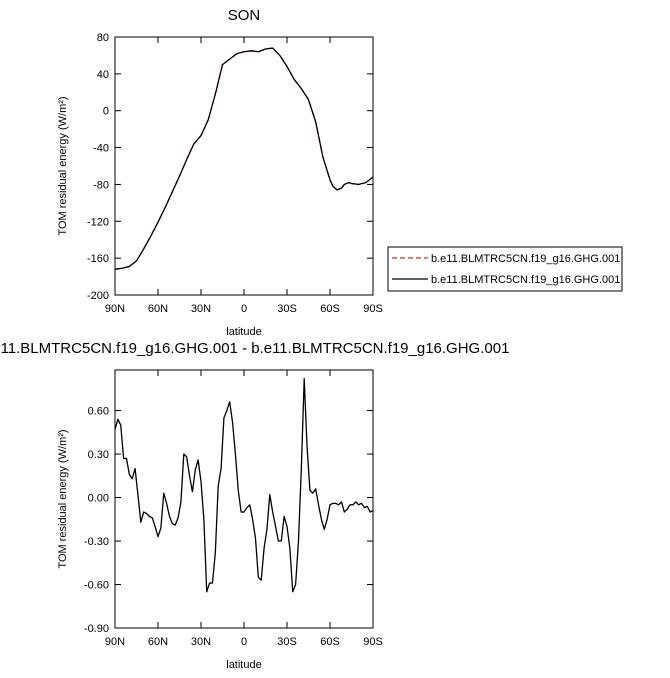 The height and width of the screenshot is (678, 670). I want to click on bottom-plot-frame, so click(244, 499).